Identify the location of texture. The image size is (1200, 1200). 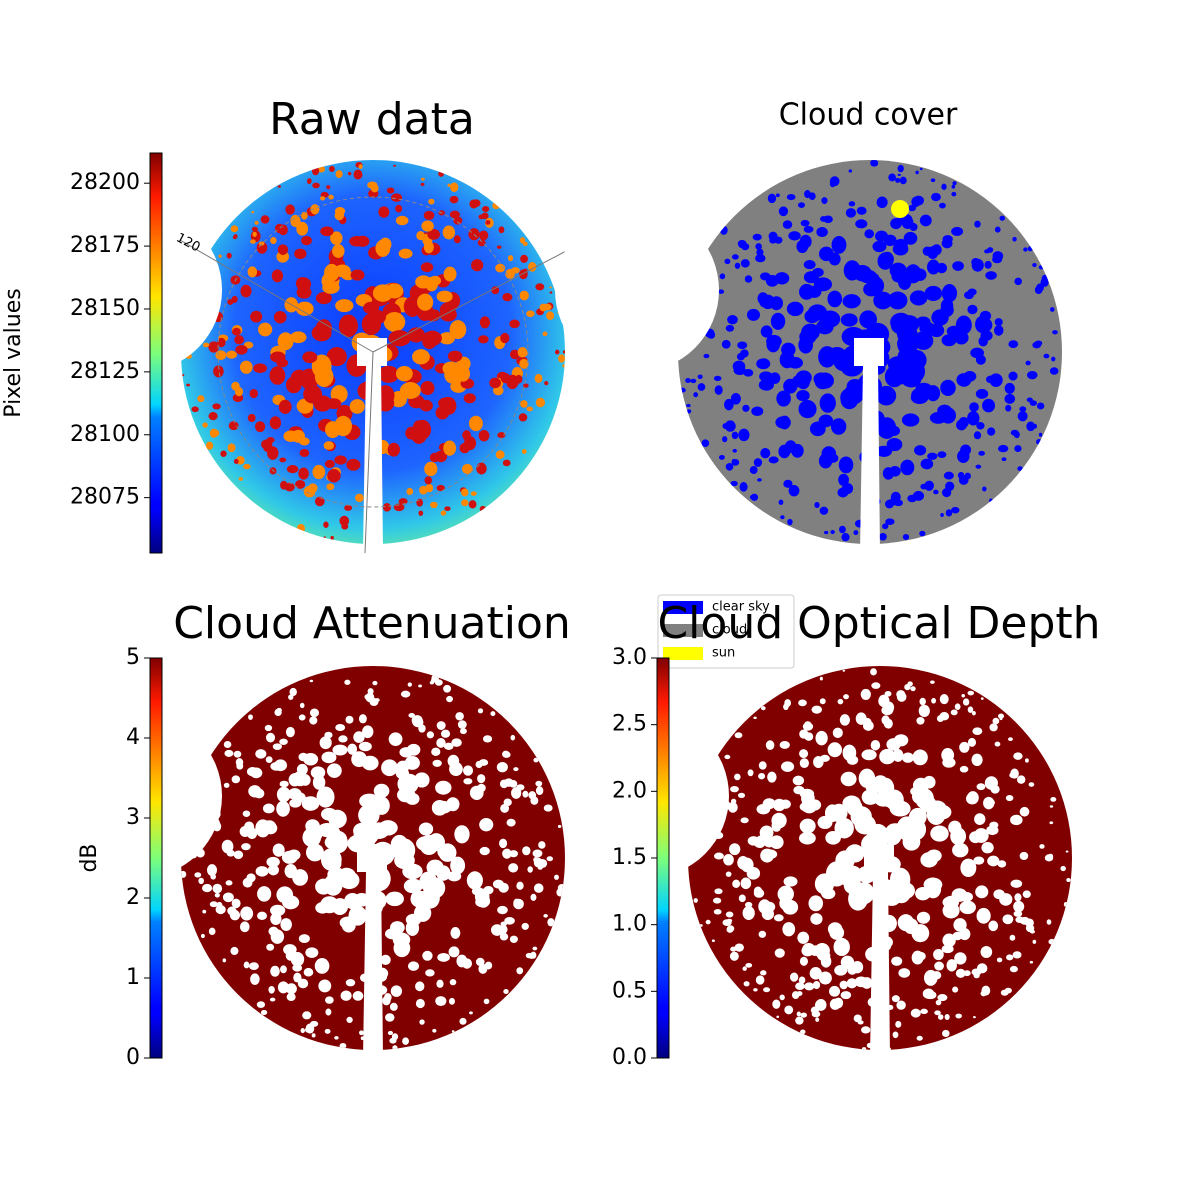
(373, 352).